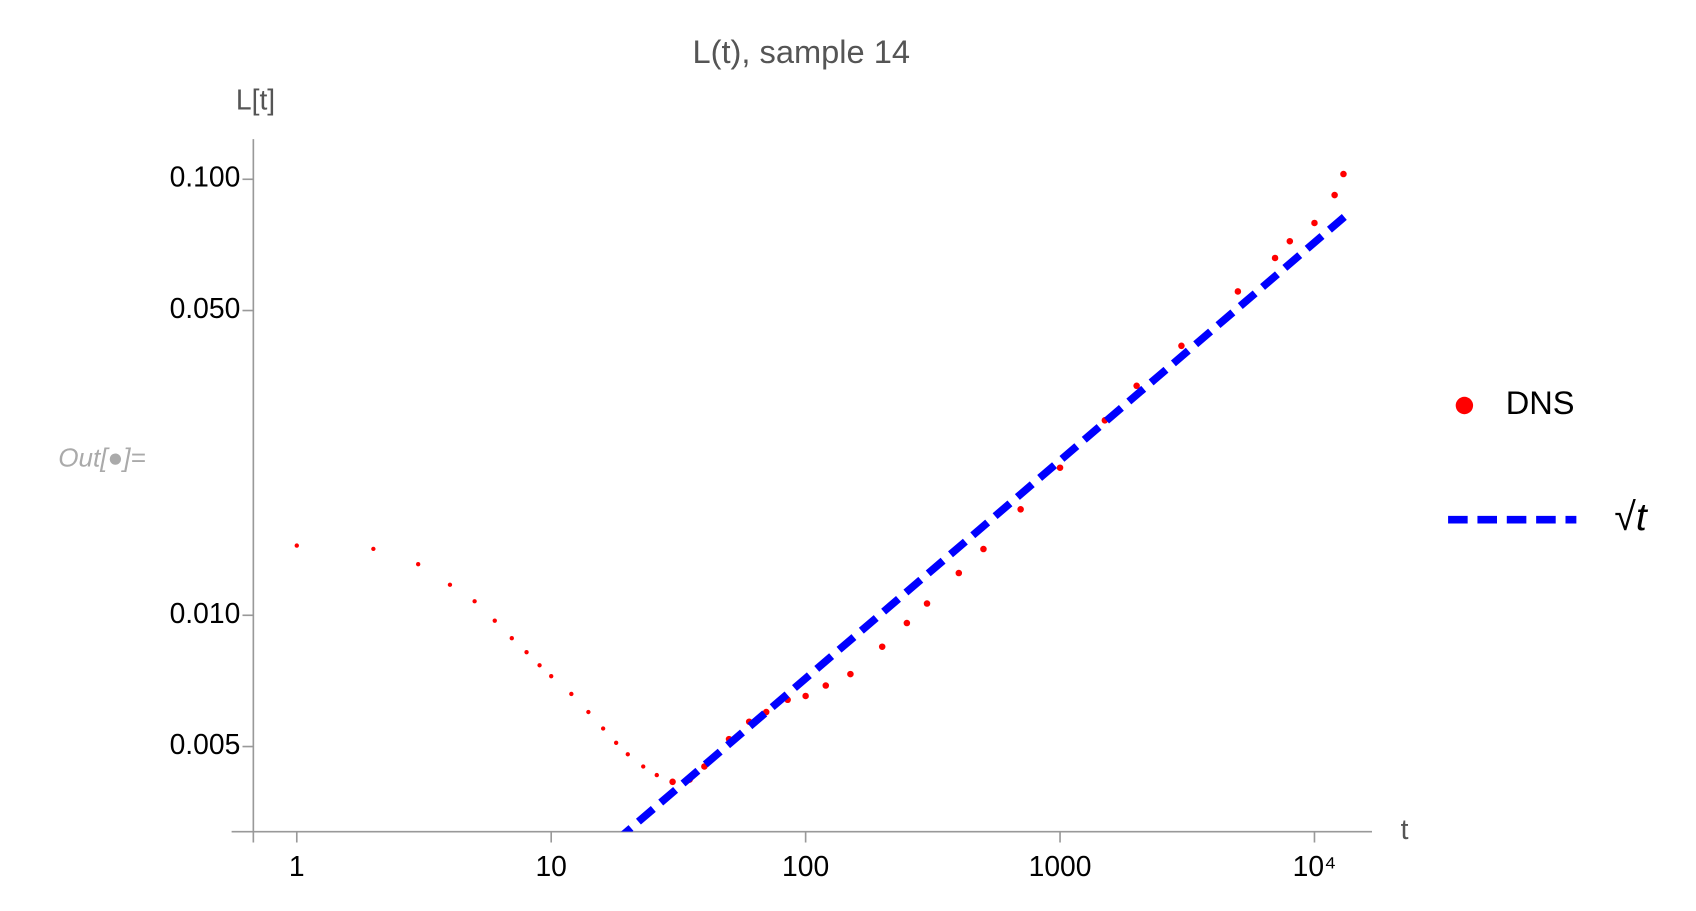 The height and width of the screenshot is (911, 1696). Describe the element at coordinates (1060, 866) in the screenshot. I see `x-tick-label: 1000` at that location.